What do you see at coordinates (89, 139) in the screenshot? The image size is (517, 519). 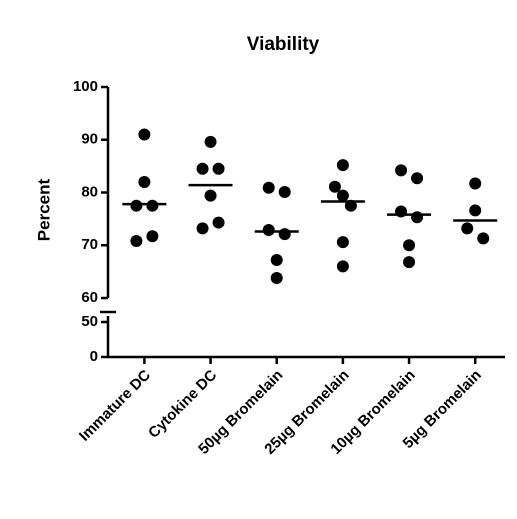 I see `y-tick-label: 90` at bounding box center [89, 139].